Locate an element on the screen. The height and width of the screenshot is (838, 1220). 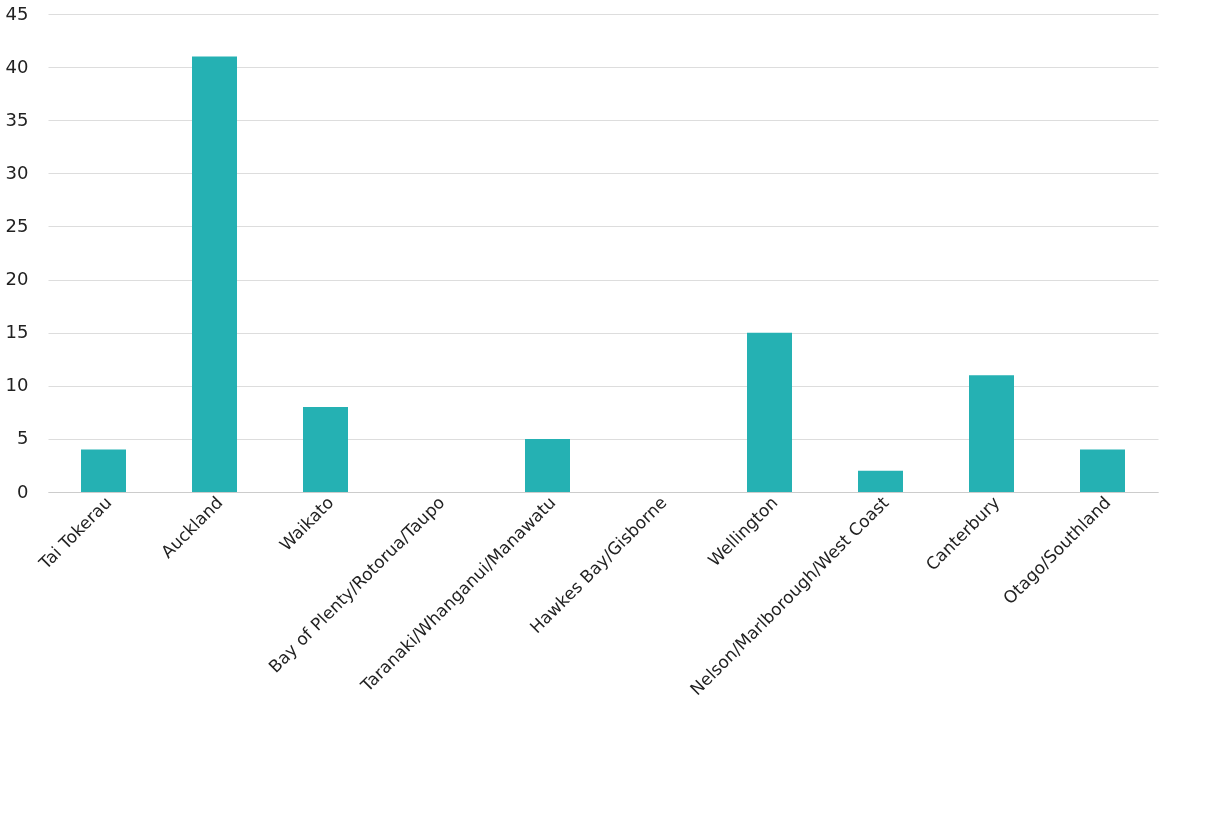
y-tick-label: 5 is located at coordinates (23, 438).